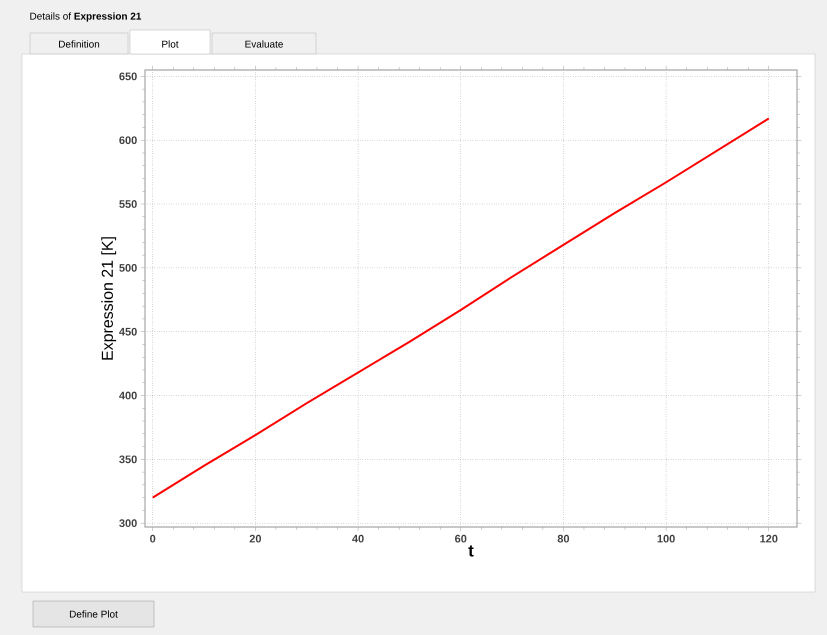 The image size is (827, 635). What do you see at coordinates (128, 204) in the screenshot?
I see `y-tick-label: 550` at bounding box center [128, 204].